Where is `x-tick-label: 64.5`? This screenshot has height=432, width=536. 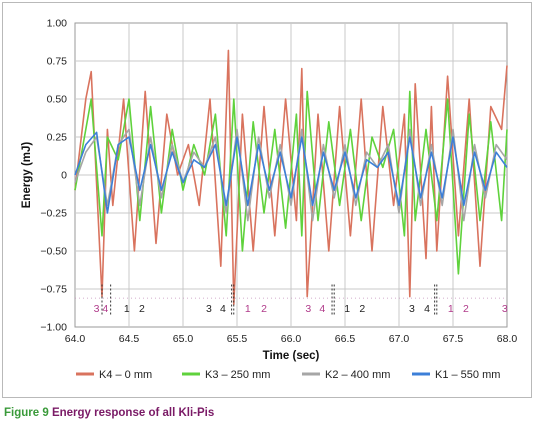
x-tick-label: 64.5 is located at coordinates (129, 339).